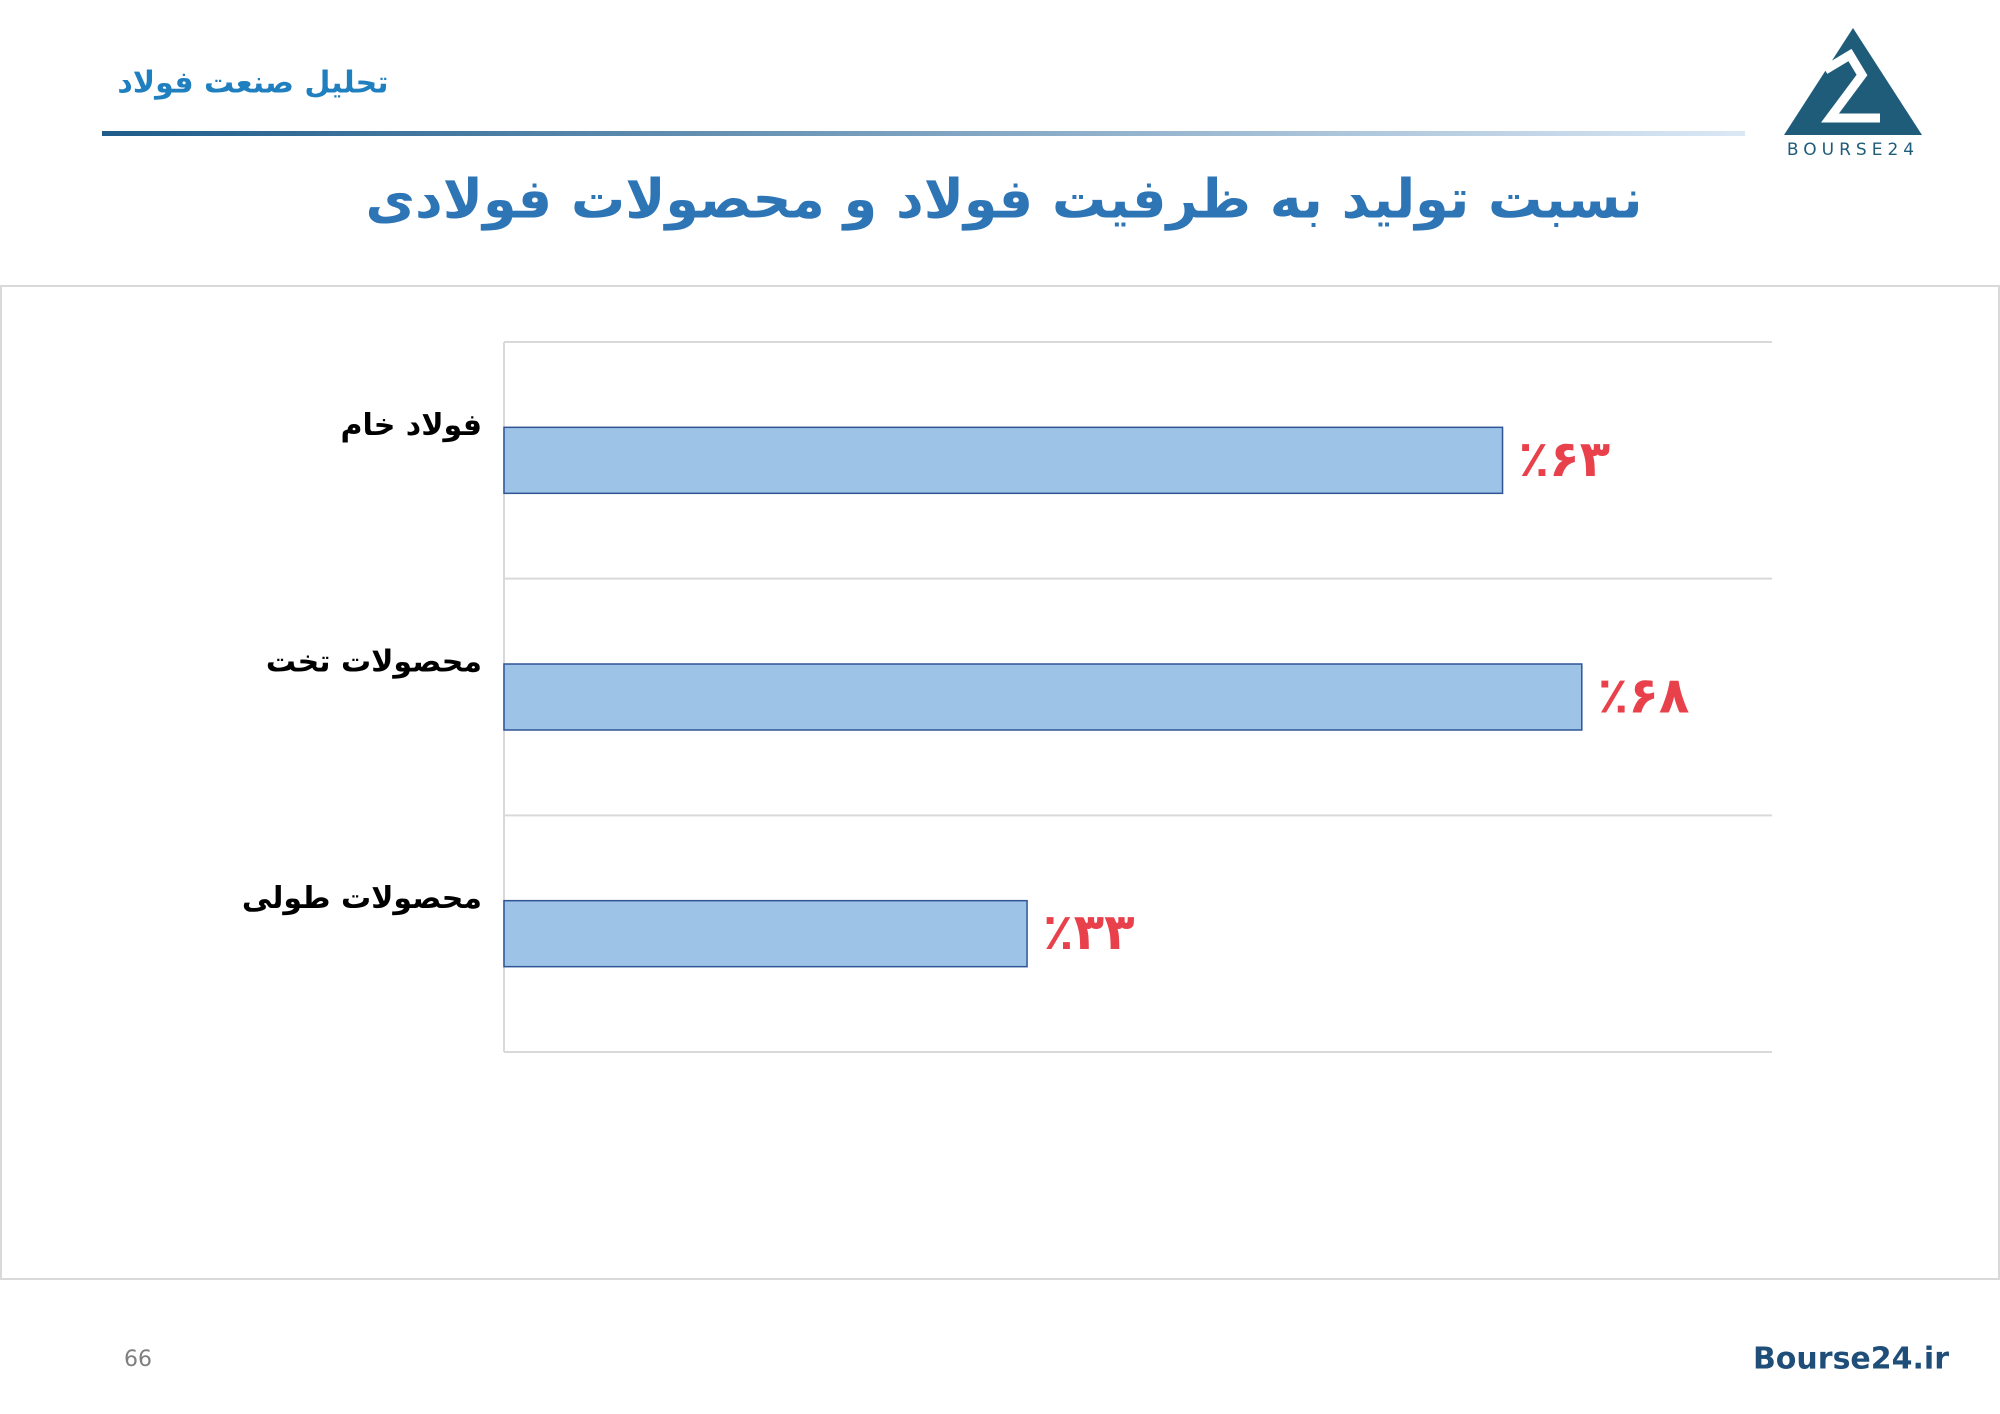  Describe the element at coordinates (1850, 85) in the screenshot. I see `logo-mark` at that location.